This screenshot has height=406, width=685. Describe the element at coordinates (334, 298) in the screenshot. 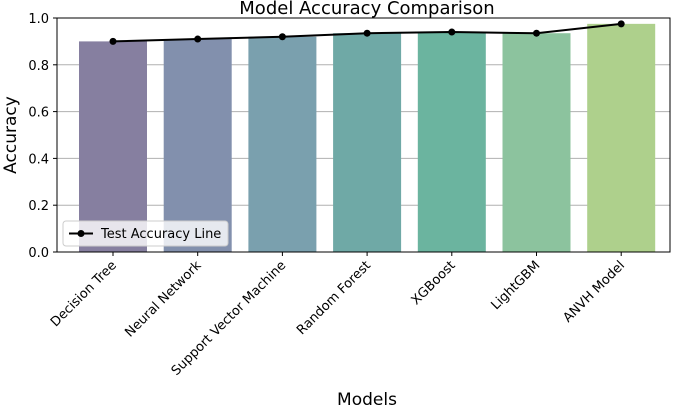

I see `x-tick-label: Random Forest` at that location.